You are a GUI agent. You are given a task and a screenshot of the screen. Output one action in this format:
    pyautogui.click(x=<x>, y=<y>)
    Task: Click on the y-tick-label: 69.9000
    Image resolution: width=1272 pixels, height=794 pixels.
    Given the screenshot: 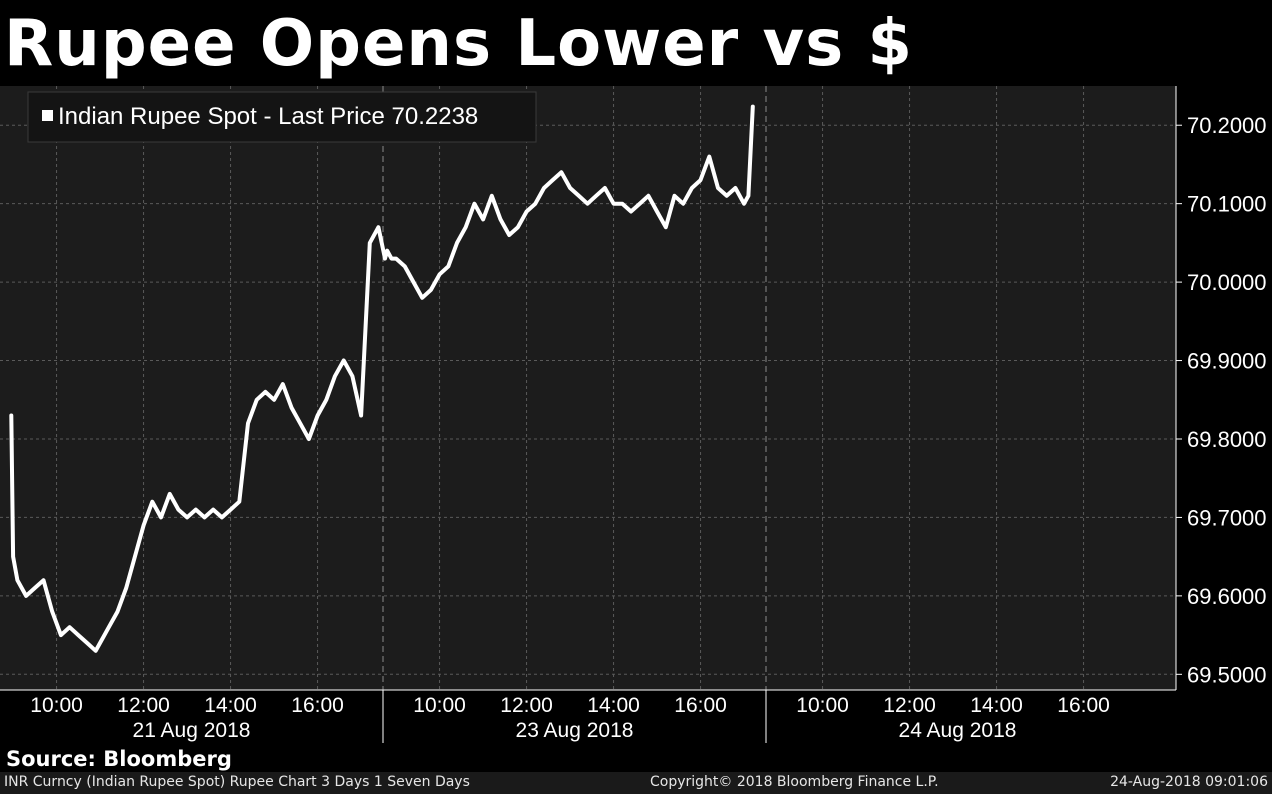 What is the action you would take?
    pyautogui.click(x=1227, y=361)
    